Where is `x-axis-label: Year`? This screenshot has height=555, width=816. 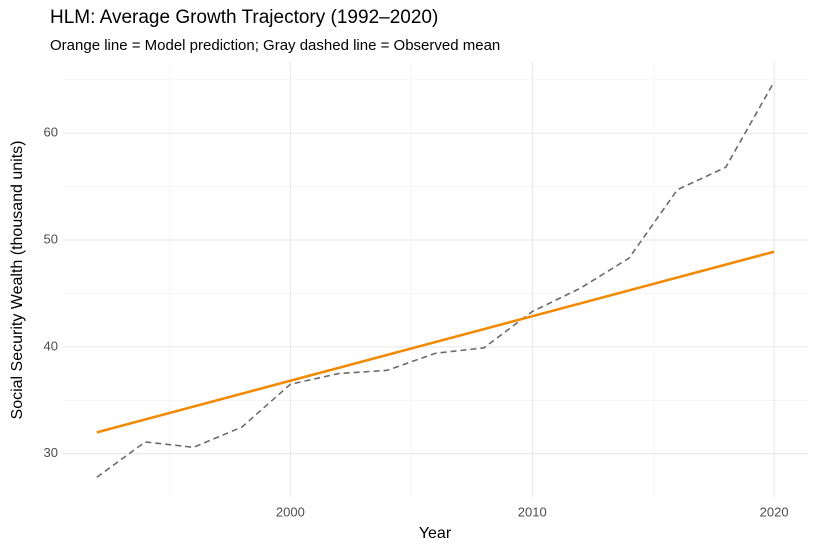
x-axis-label: Year is located at coordinates (435, 533).